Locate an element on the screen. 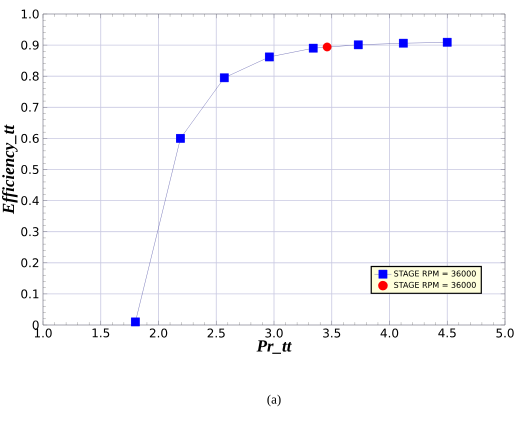 The height and width of the screenshot is (422, 516). y-tick-label: 0.8 is located at coordinates (30, 76).